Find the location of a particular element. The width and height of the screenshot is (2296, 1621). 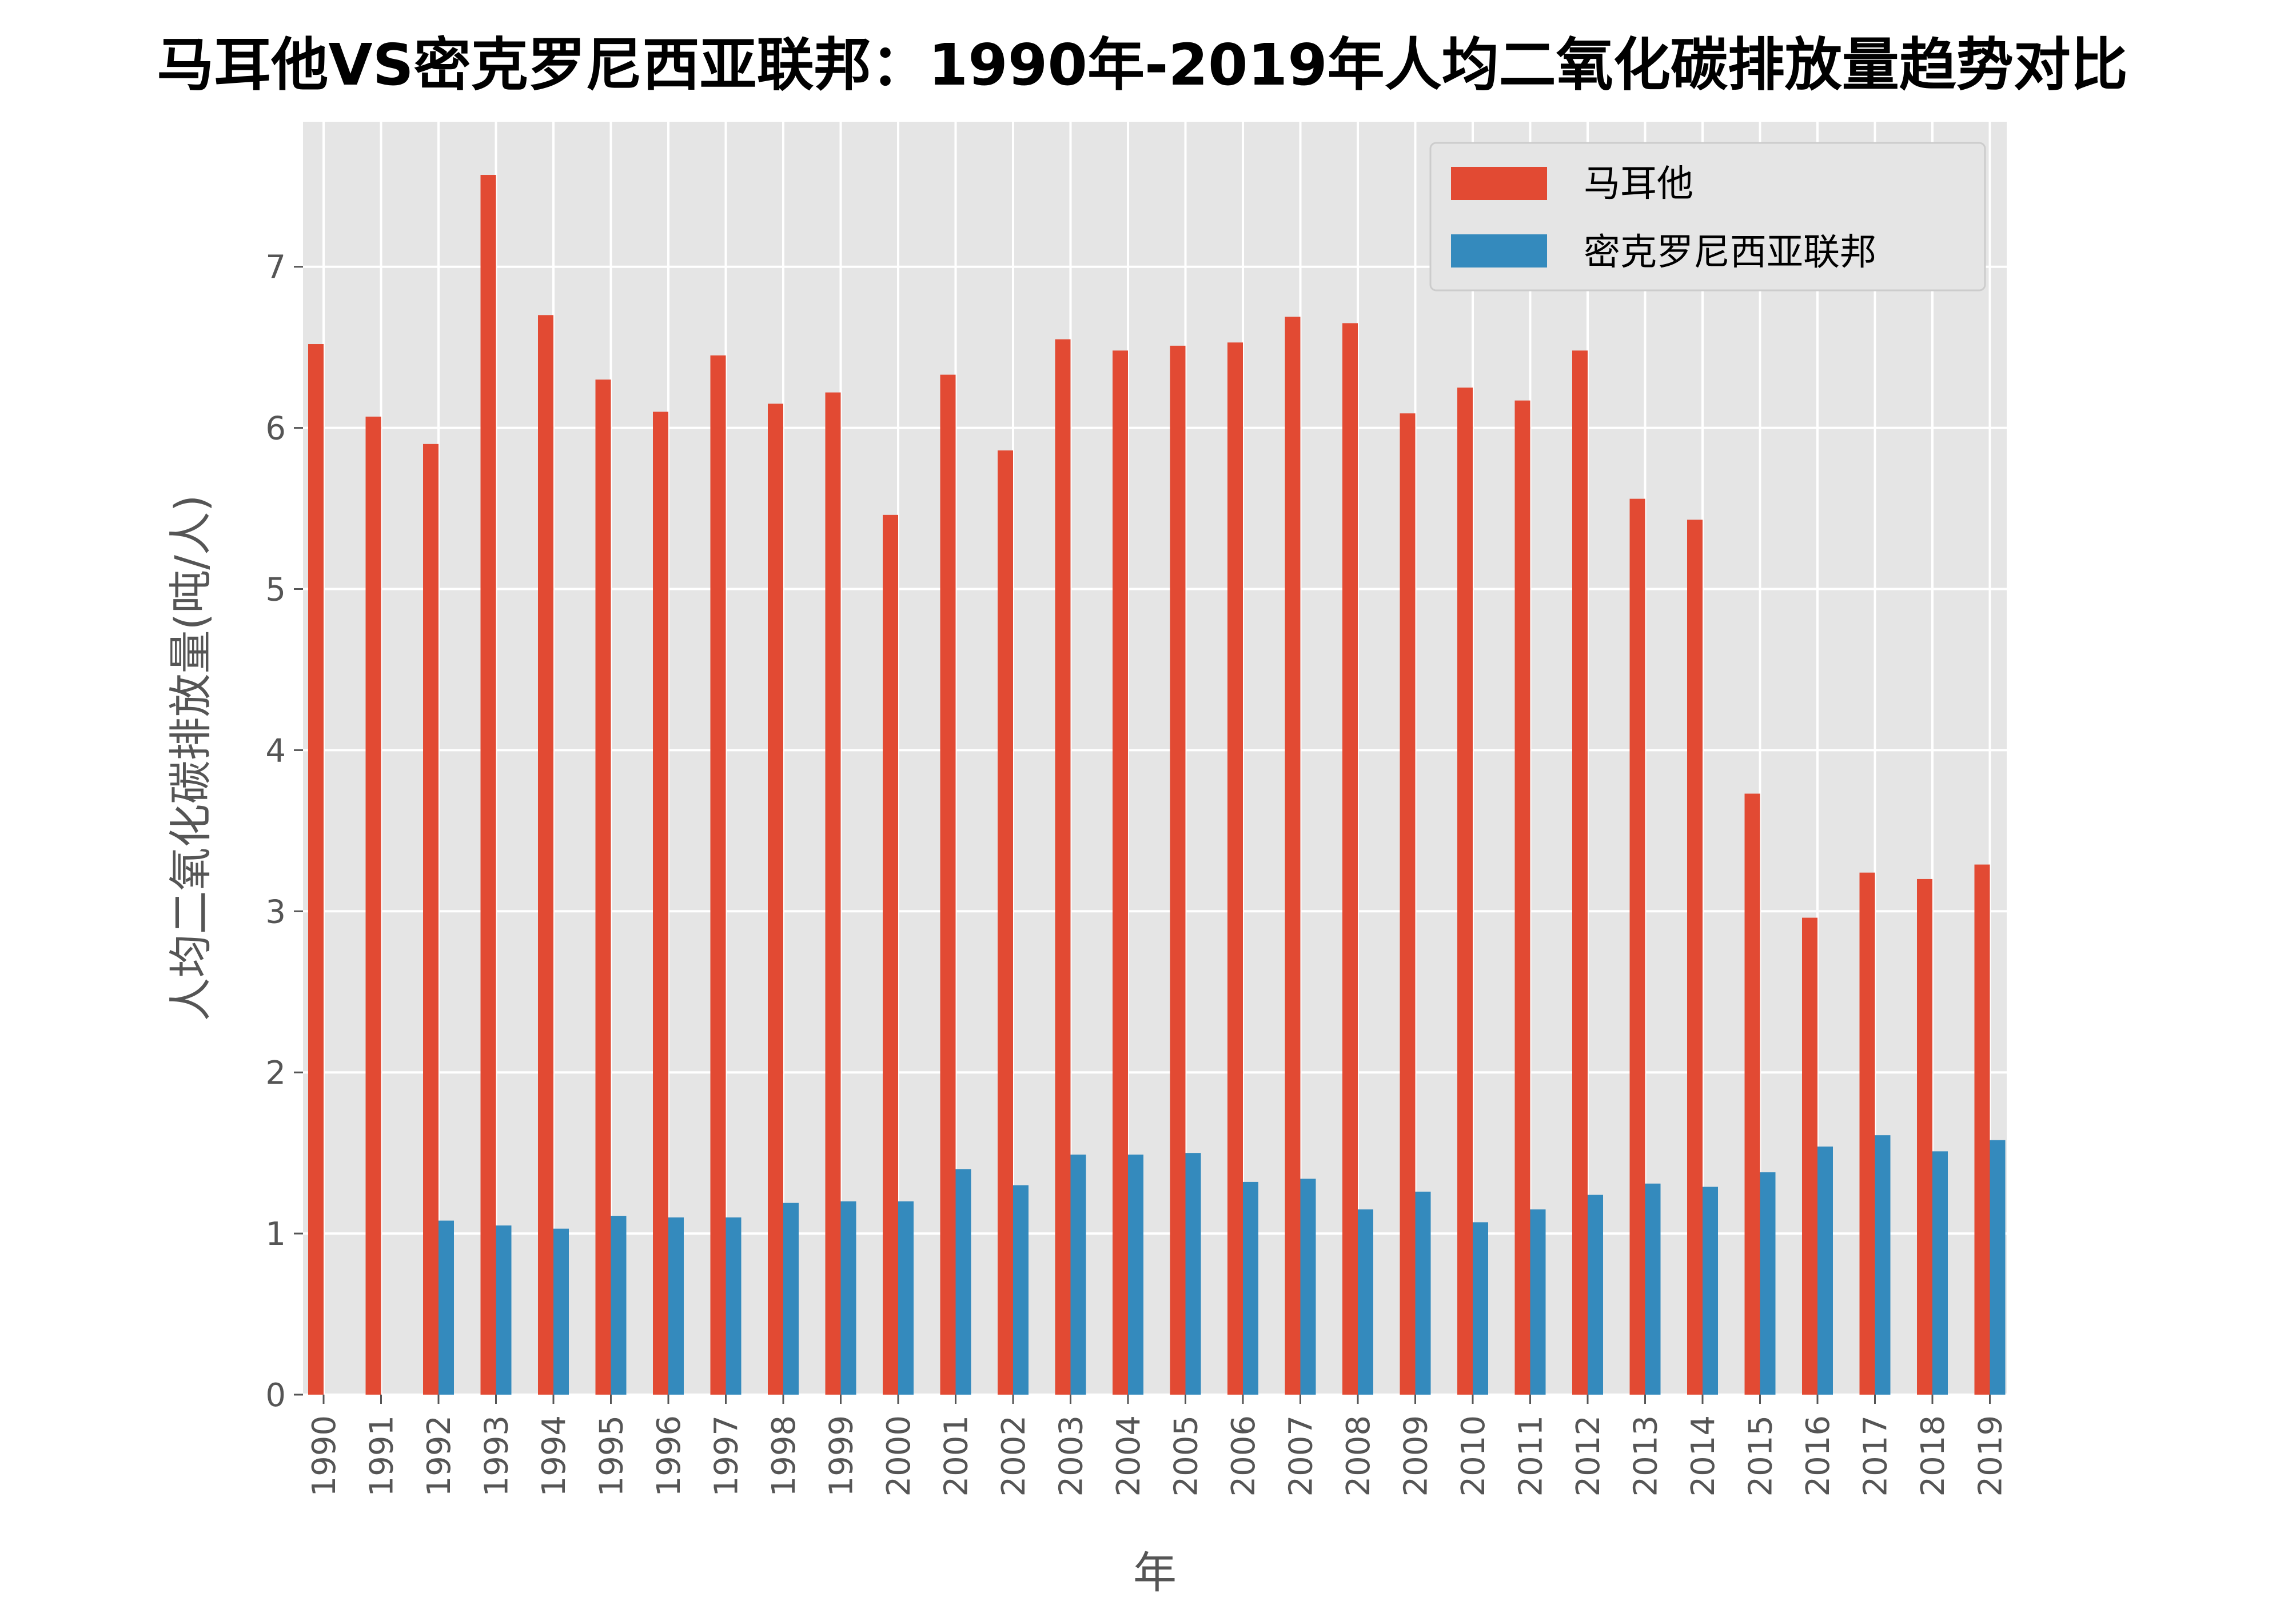

chart-title: 马耳他VS密克罗尼西亚联邦：1990年-2019年人均二氧化碳排放量趋势对比 is located at coordinates (1143, 64).